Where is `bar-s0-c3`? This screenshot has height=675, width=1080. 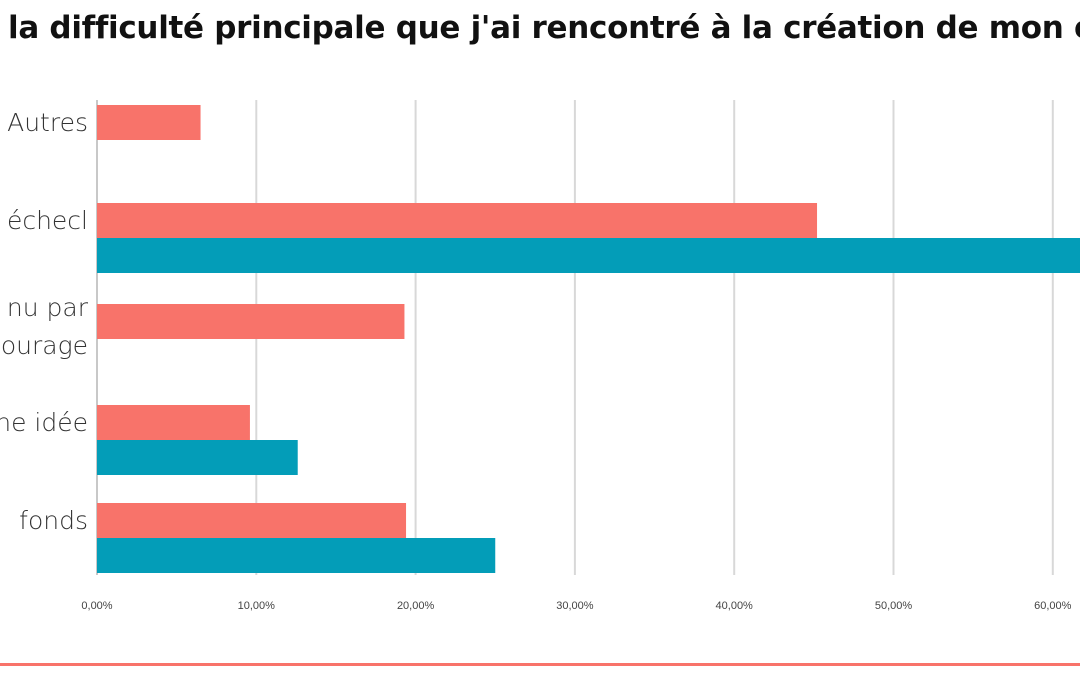 bar-s0-c3 is located at coordinates (173, 422).